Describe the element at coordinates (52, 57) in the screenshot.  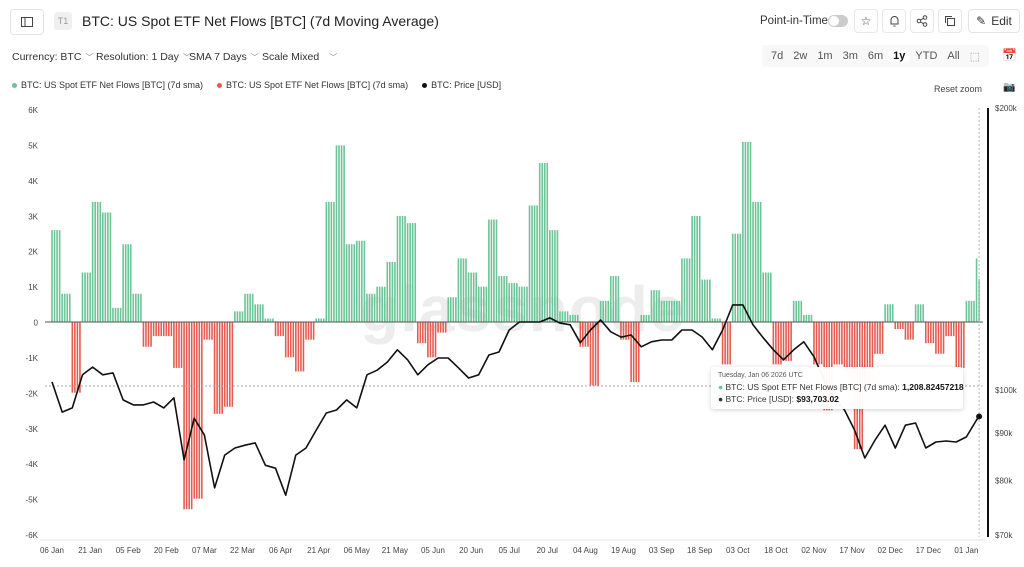
I see `currency-dropdown: Currency: BTC ﹀` at that location.